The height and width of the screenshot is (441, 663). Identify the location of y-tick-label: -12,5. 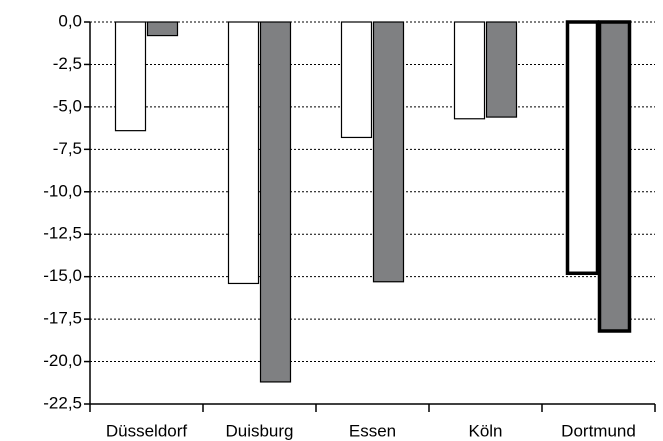
(62, 233).